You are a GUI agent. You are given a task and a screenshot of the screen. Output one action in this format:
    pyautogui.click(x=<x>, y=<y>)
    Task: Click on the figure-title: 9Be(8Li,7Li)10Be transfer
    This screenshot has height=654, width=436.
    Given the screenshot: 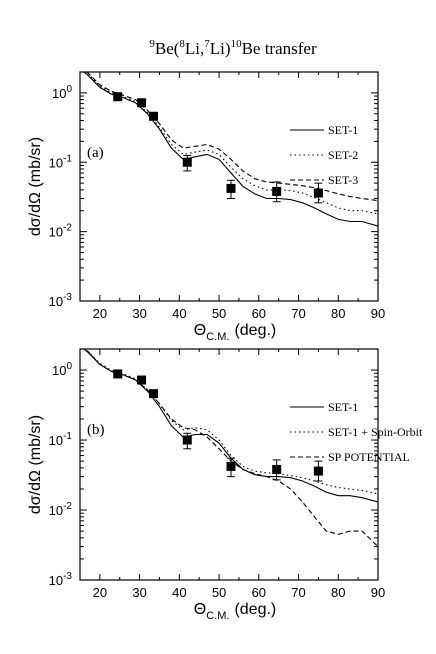 What is the action you would take?
    pyautogui.click(x=233, y=48)
    